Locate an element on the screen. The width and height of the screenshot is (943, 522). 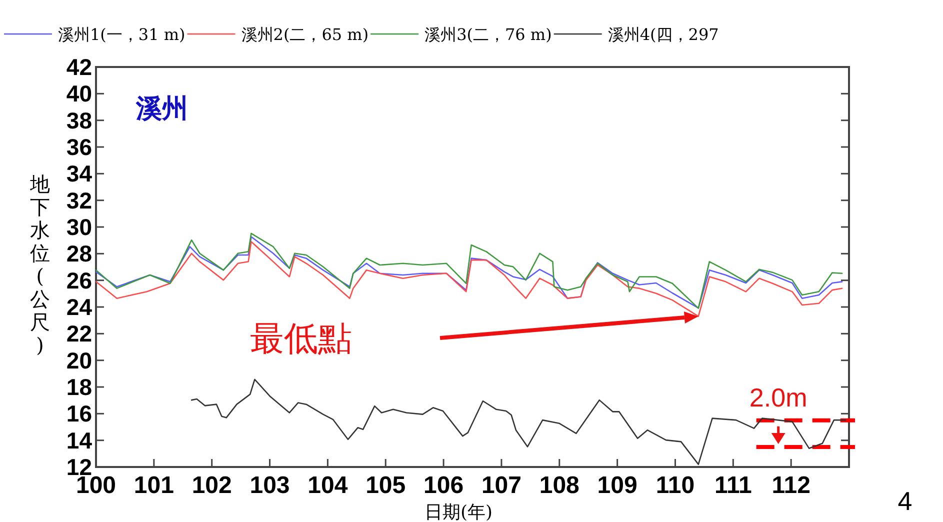
annotation: 最低點 is located at coordinates (301, 339).